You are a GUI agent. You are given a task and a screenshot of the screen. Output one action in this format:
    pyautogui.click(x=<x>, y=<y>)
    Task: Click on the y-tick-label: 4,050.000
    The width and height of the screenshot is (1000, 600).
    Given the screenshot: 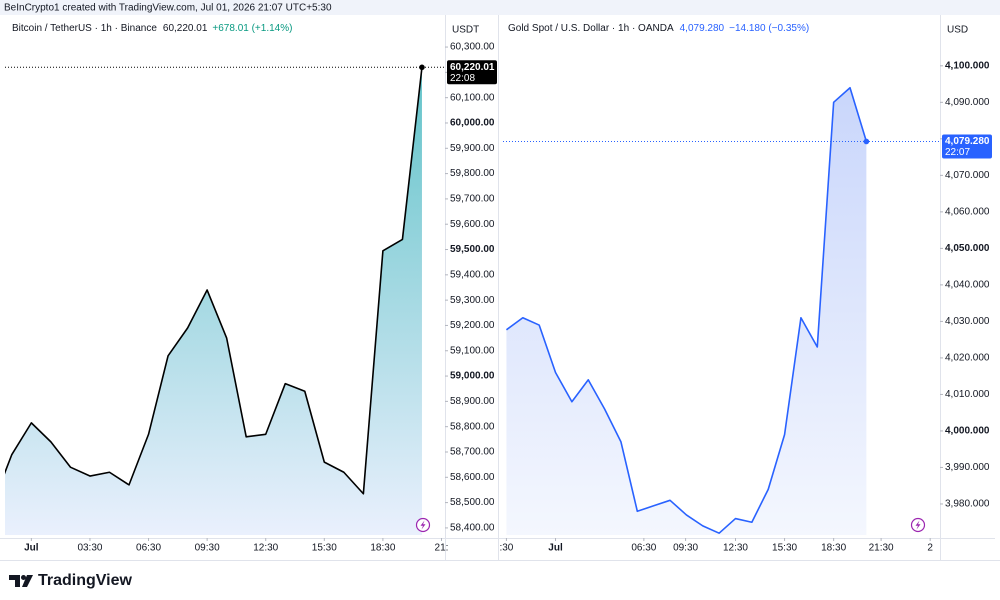 What is the action you would take?
    pyautogui.click(x=967, y=248)
    